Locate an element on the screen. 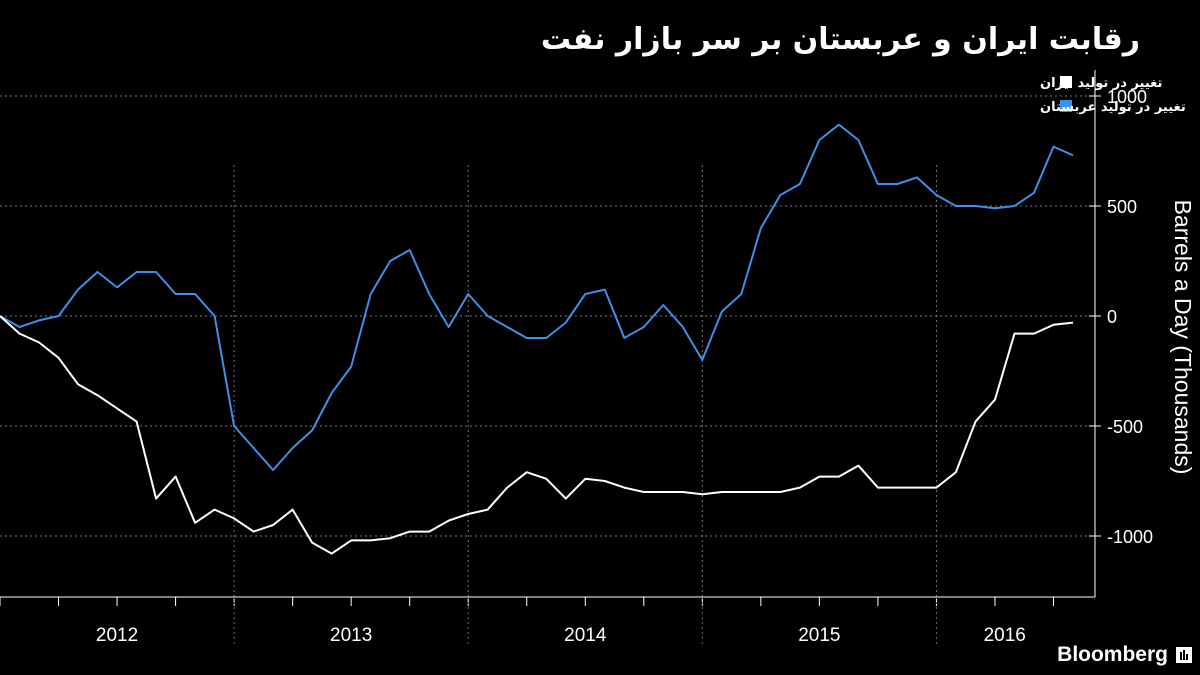  y-axis: 1000 500 0 -500 -1000 is located at coordinates (1121, 333).